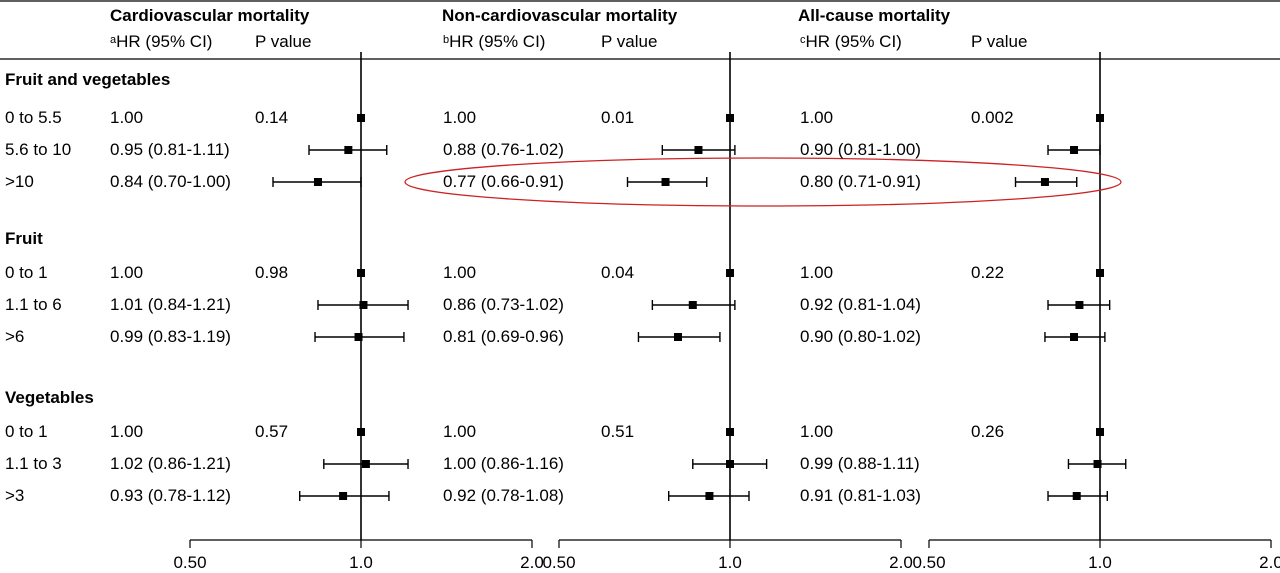 The width and height of the screenshot is (1280, 573). What do you see at coordinates (860, 181) in the screenshot?
I see `hr-ci-value: 0.80 (0.71-0.91)` at bounding box center [860, 181].